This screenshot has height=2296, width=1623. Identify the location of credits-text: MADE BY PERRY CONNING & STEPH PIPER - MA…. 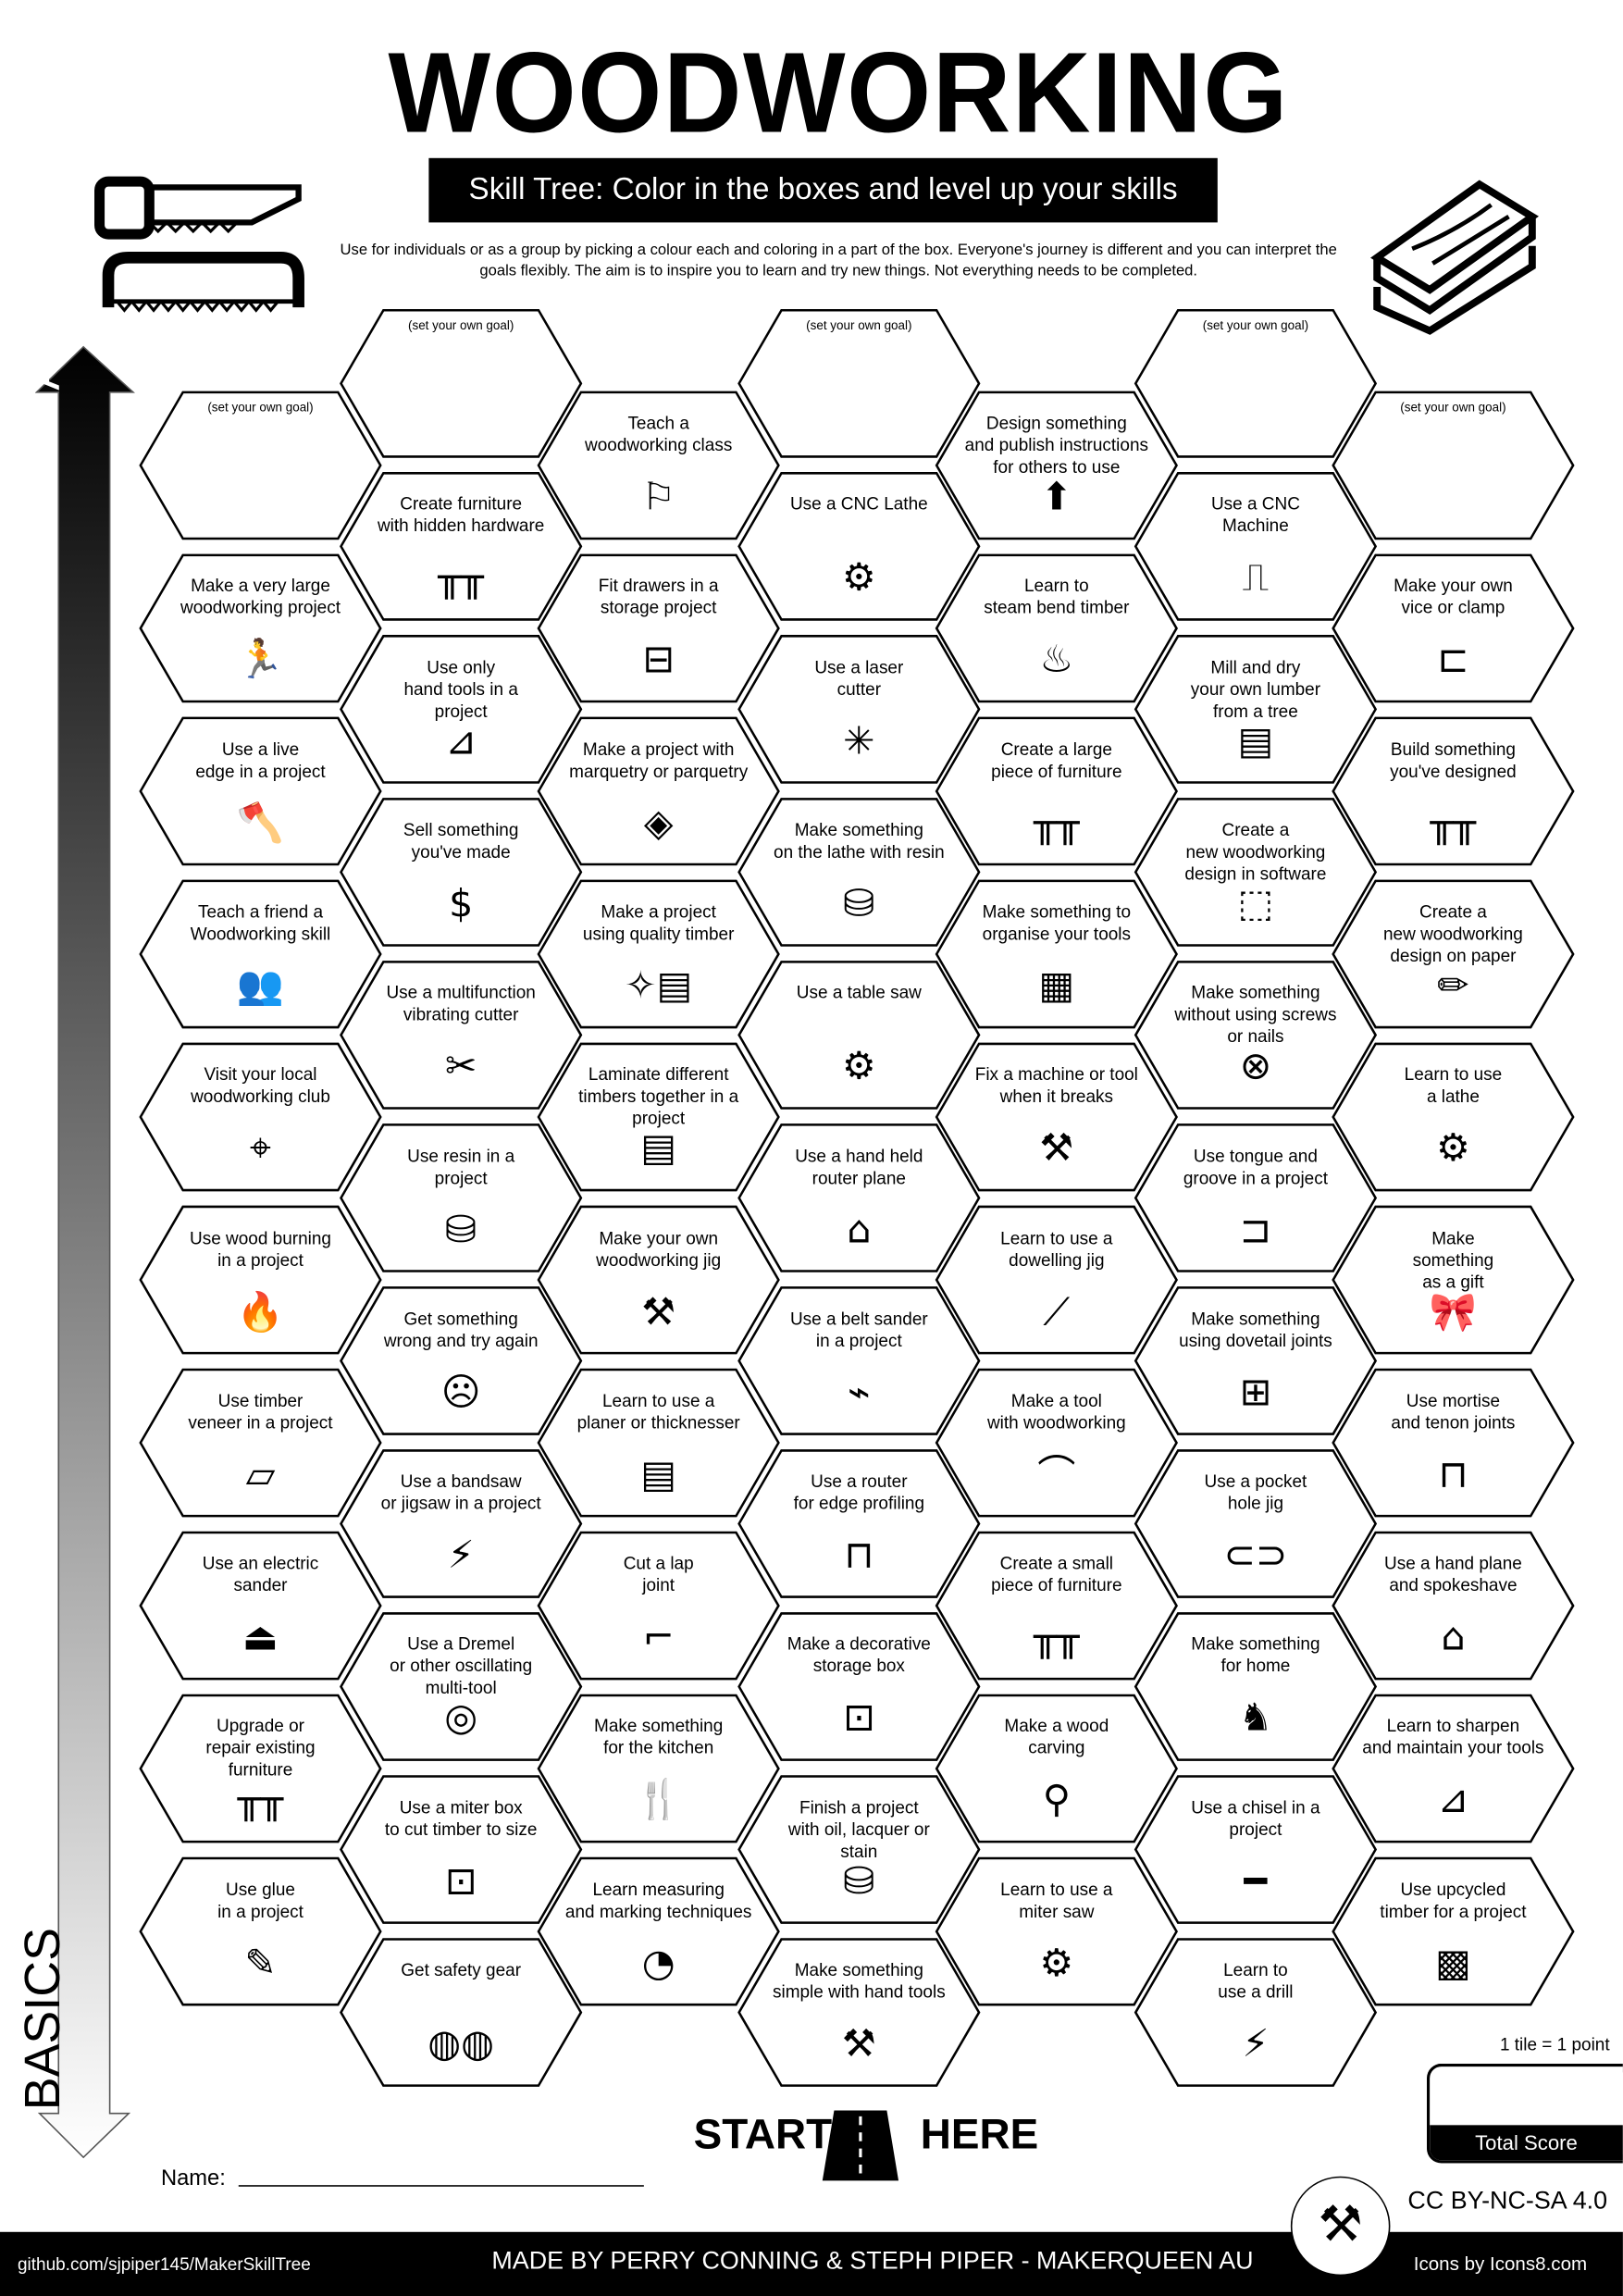
(872, 2260).